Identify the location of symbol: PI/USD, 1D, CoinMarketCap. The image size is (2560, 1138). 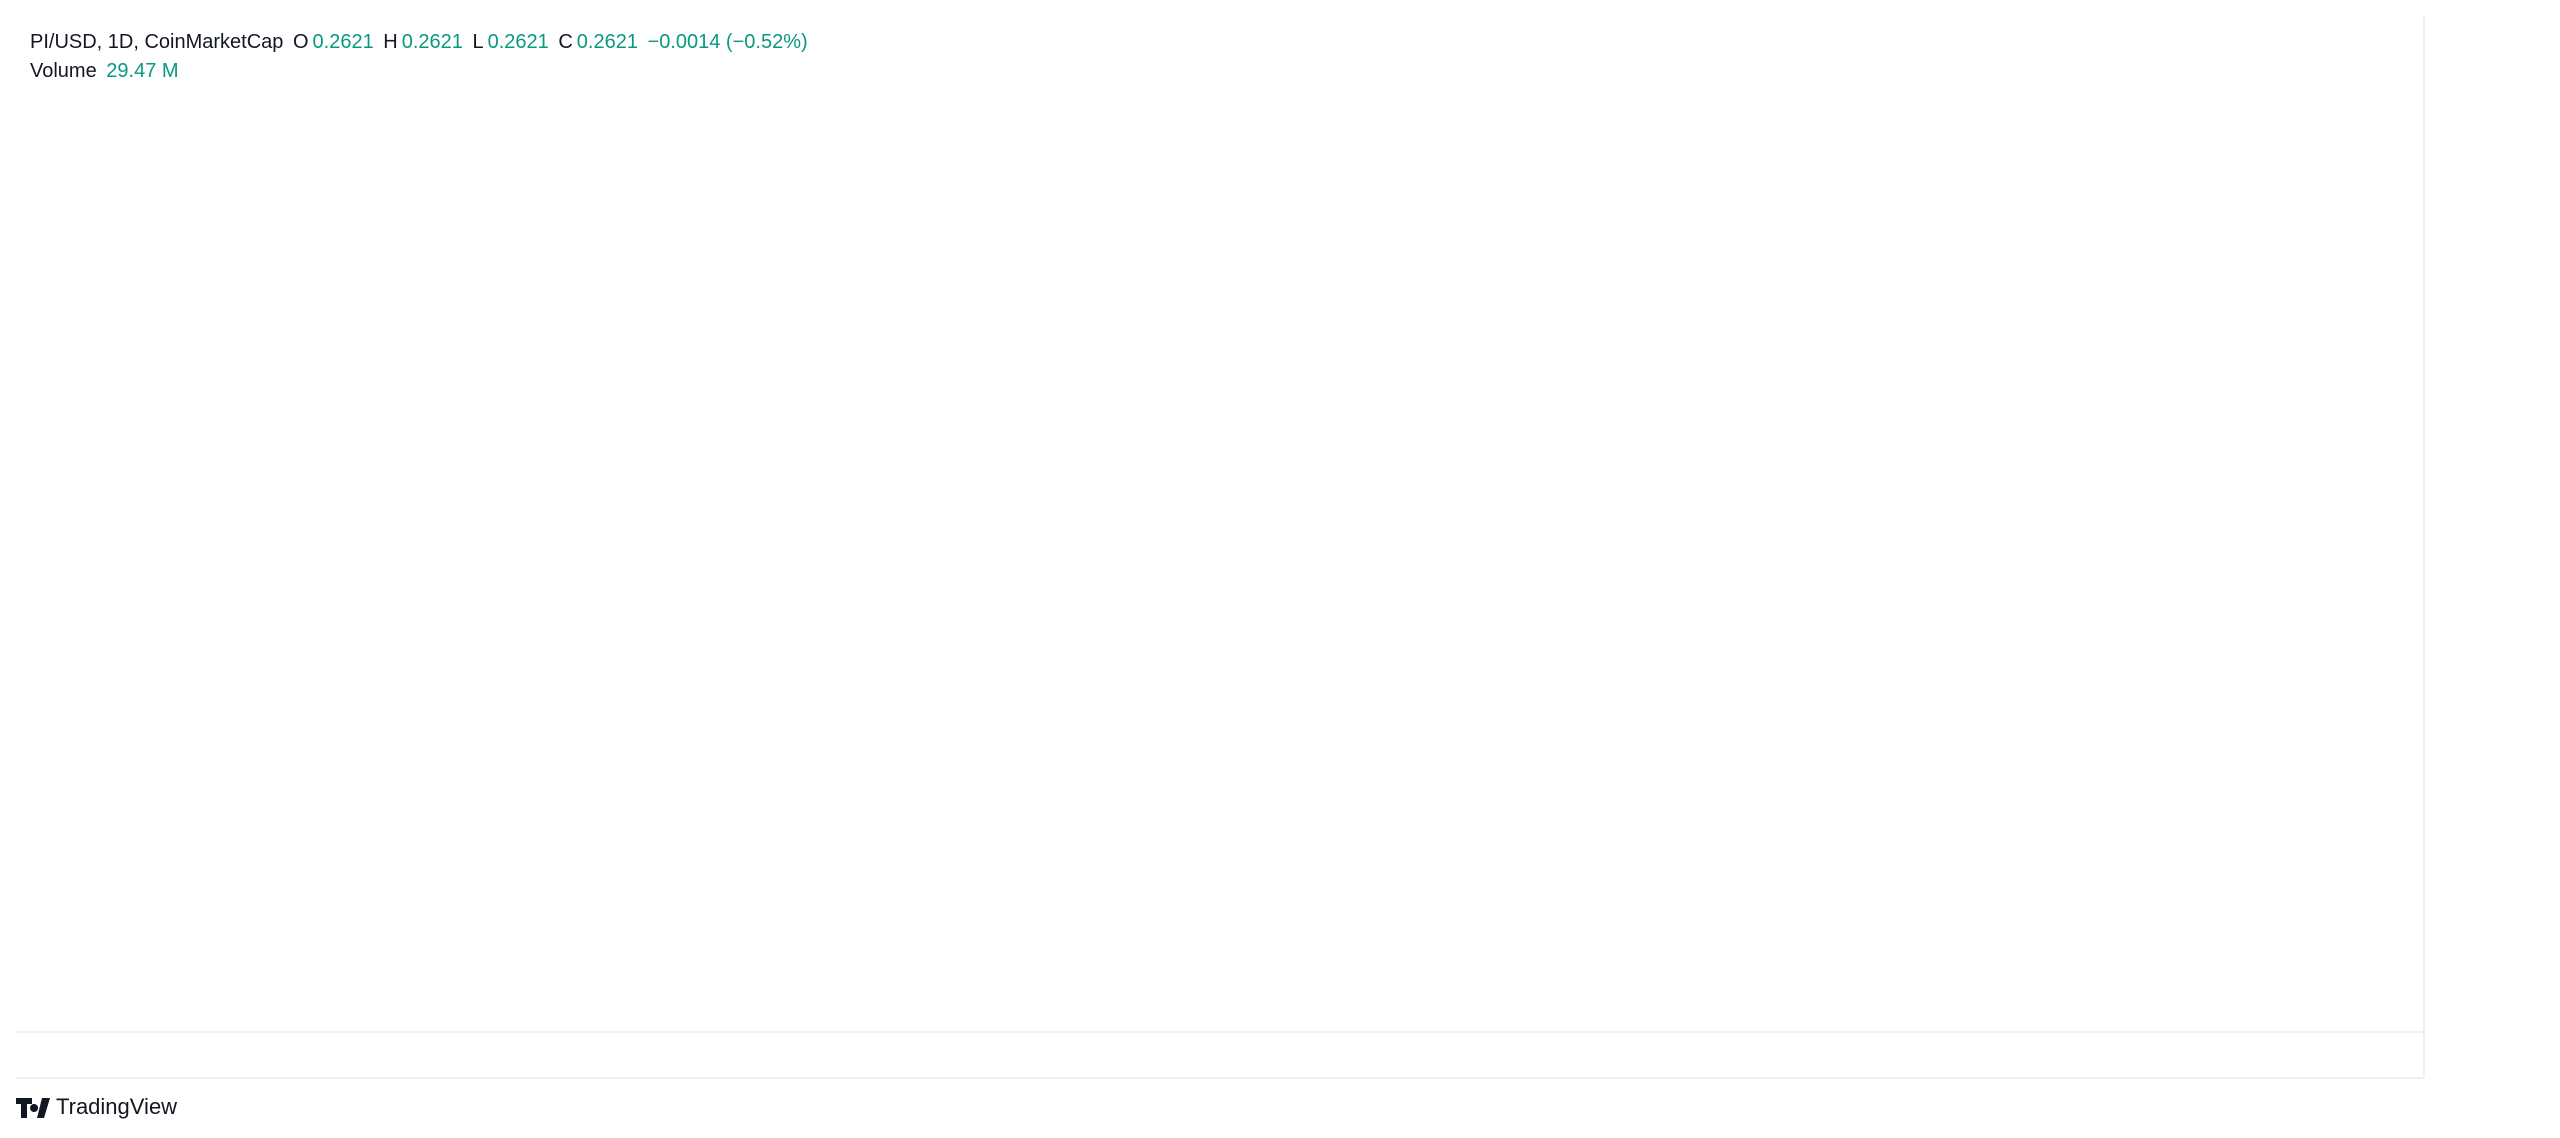
(157, 42).